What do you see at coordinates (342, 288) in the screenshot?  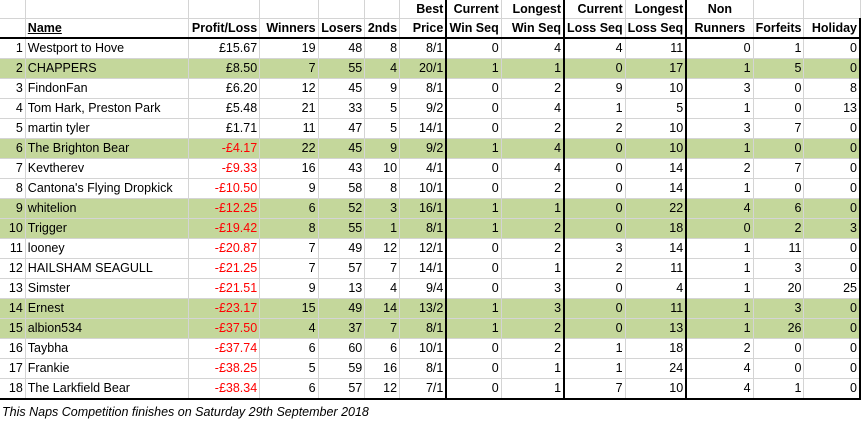 I see `cell-losers: 13` at bounding box center [342, 288].